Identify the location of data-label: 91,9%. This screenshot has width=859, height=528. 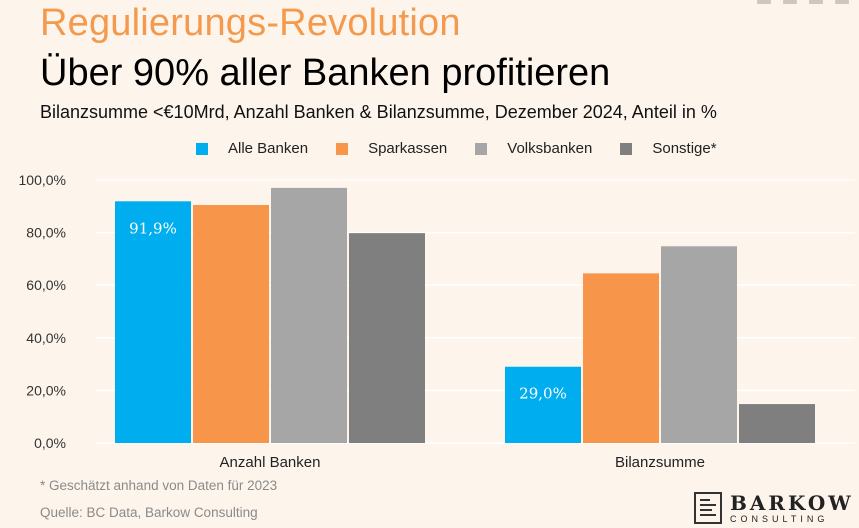
(153, 228).